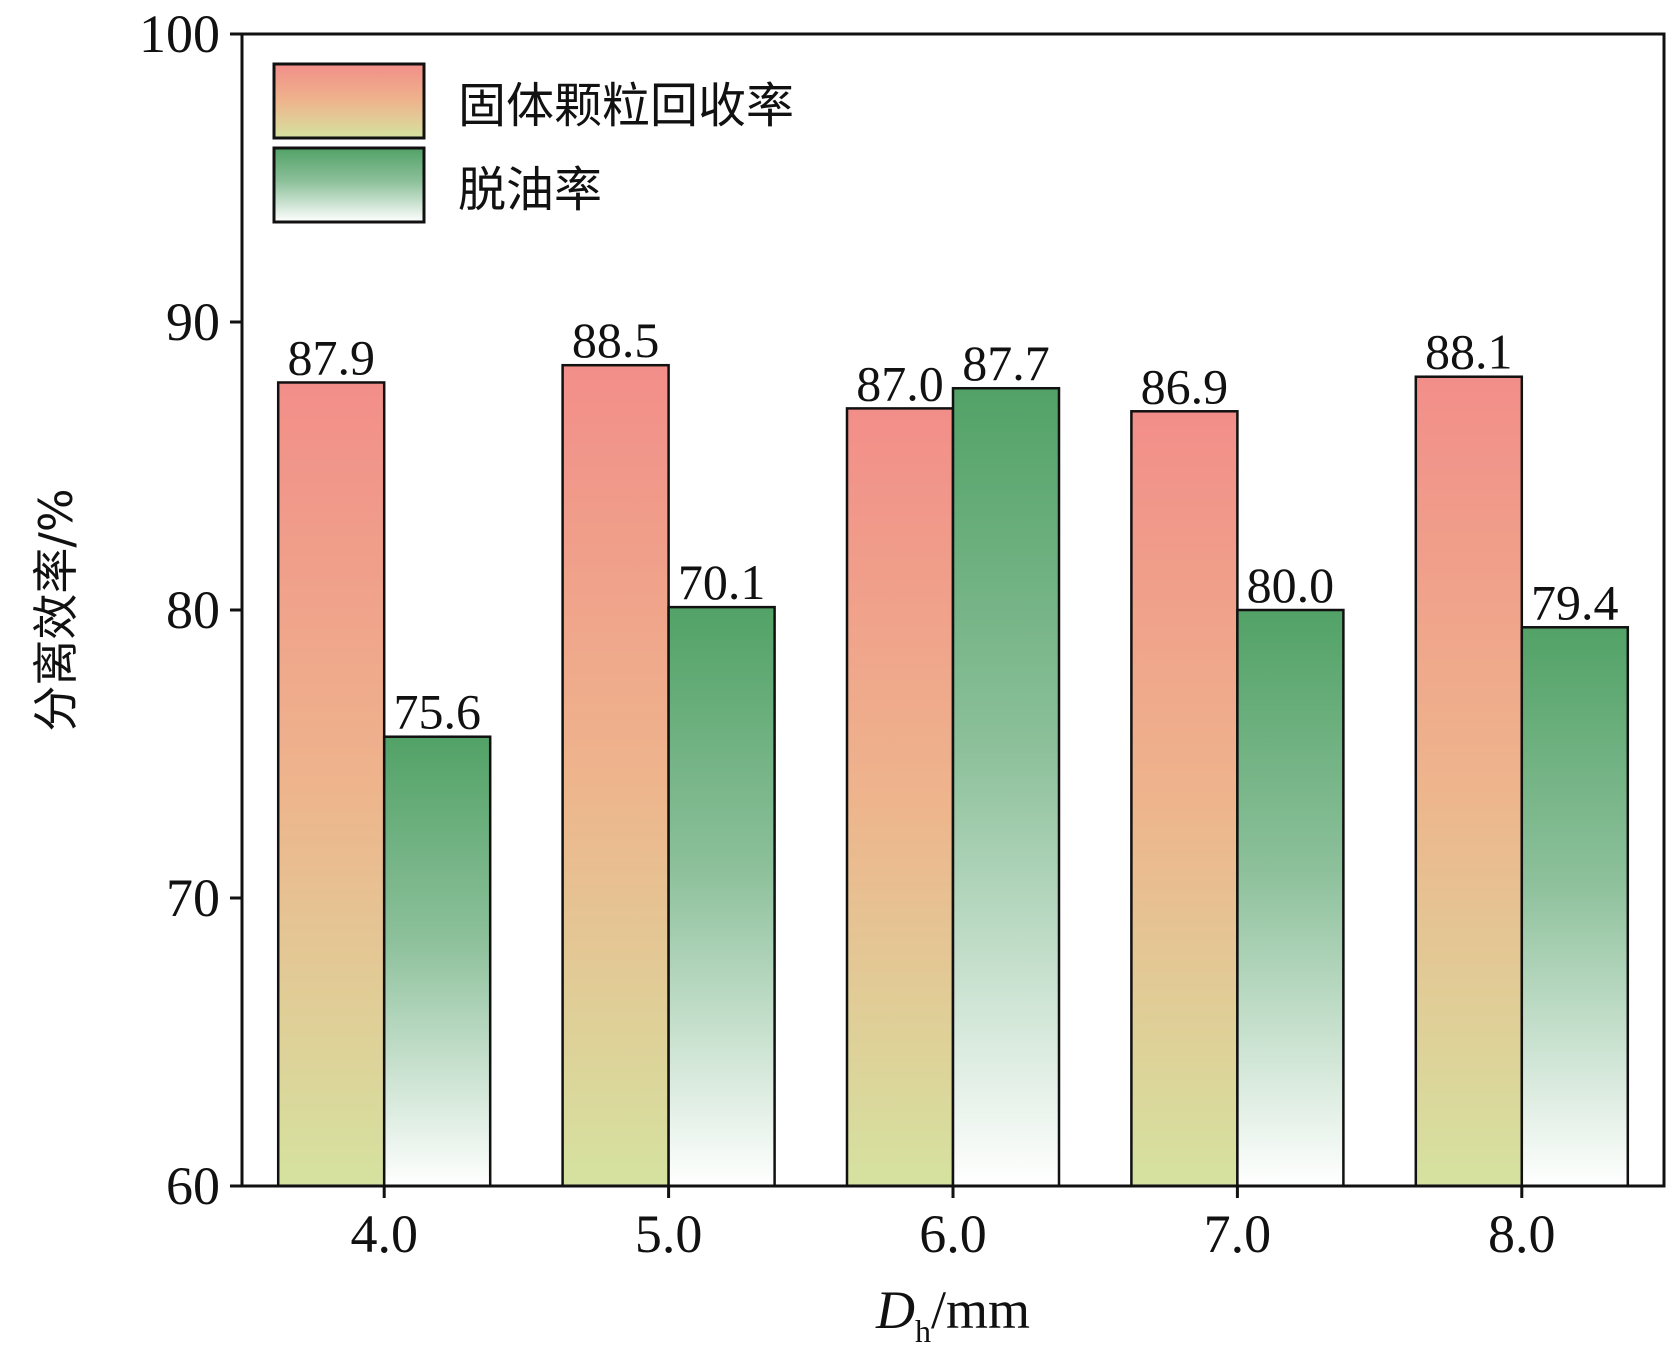  I want to click on data-label: 75.6, so click(437, 712).